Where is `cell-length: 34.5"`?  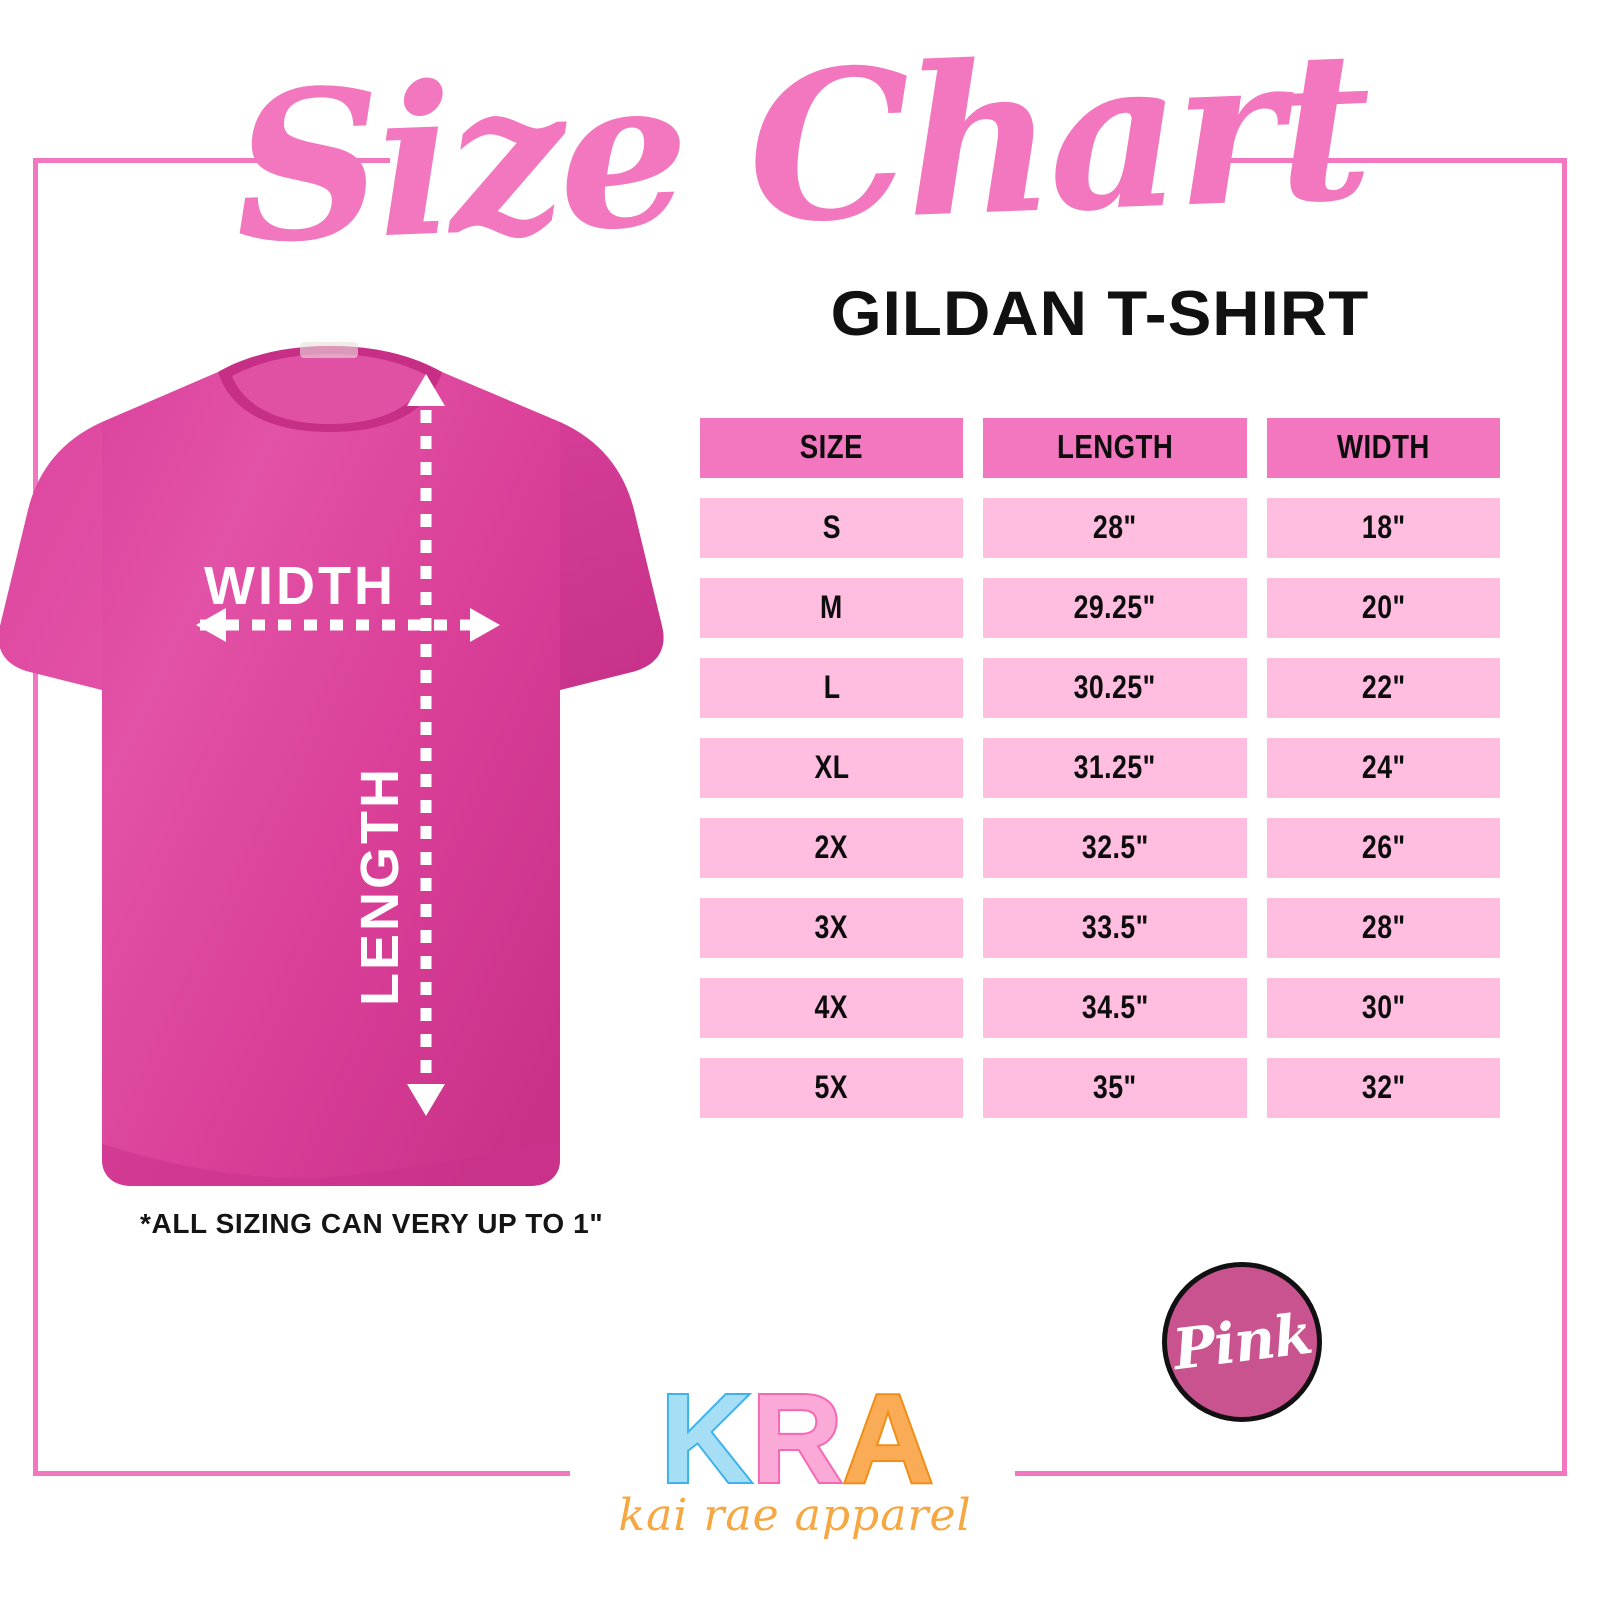 cell-length: 34.5" is located at coordinates (1115, 1008).